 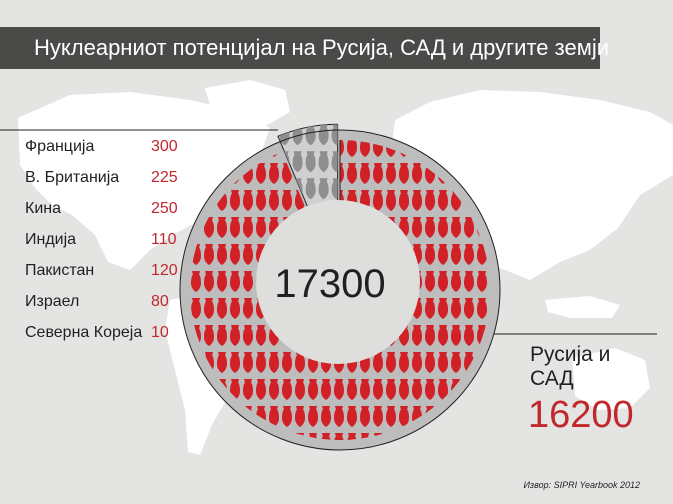 What do you see at coordinates (84, 332) in the screenshot?
I see `country-name: Северна Кореја` at bounding box center [84, 332].